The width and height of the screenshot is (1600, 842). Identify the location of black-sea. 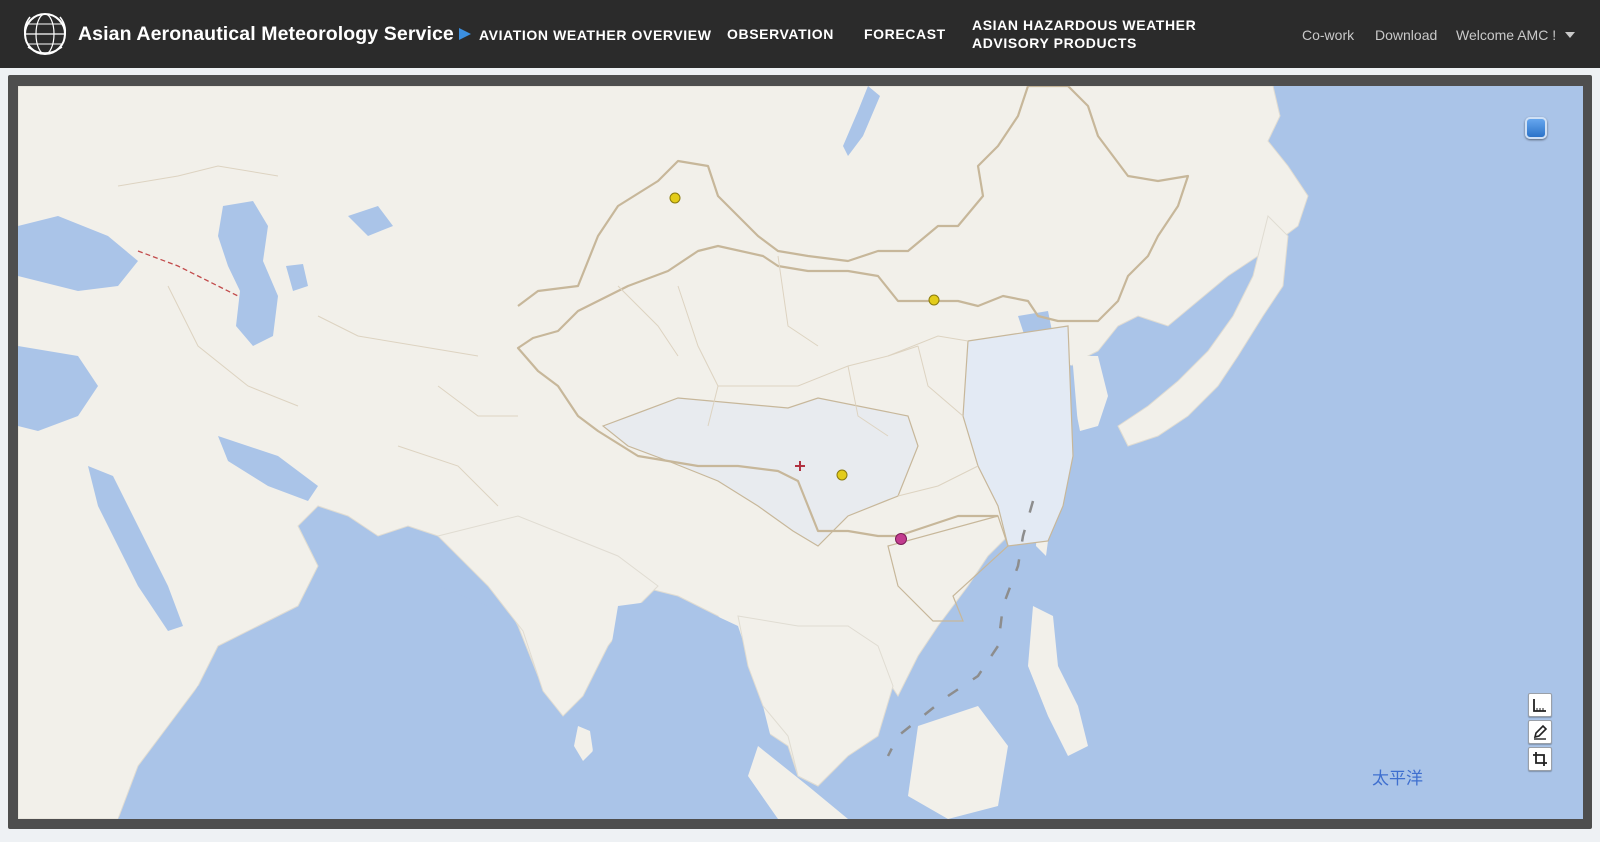
(78, 253).